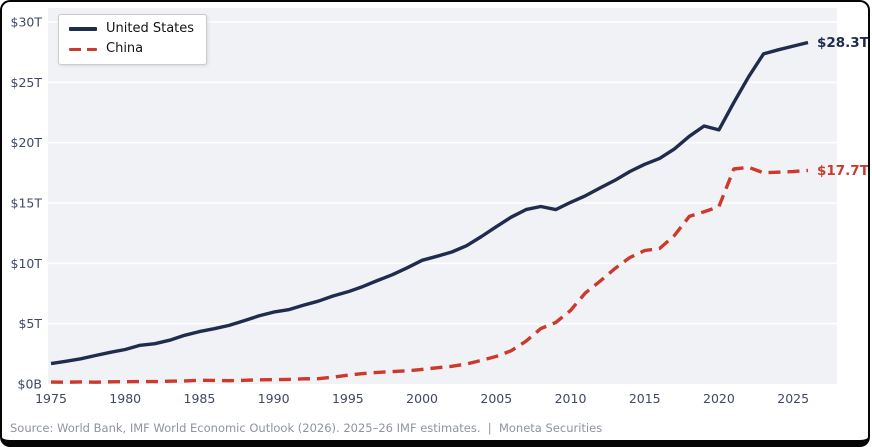 This screenshot has width=872, height=447. What do you see at coordinates (842, 43) in the screenshot?
I see `us-end-value-label: $28.3T` at bounding box center [842, 43].